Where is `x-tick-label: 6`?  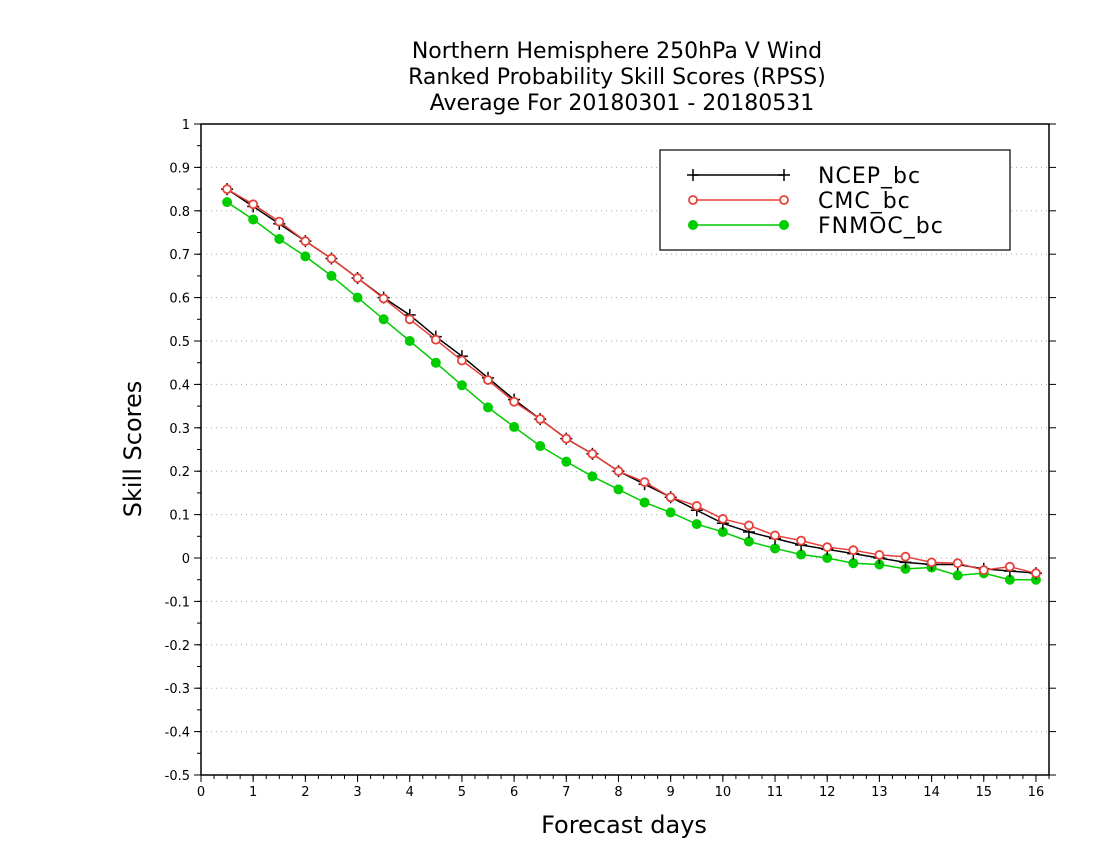
x-tick-label: 6 is located at coordinates (514, 792).